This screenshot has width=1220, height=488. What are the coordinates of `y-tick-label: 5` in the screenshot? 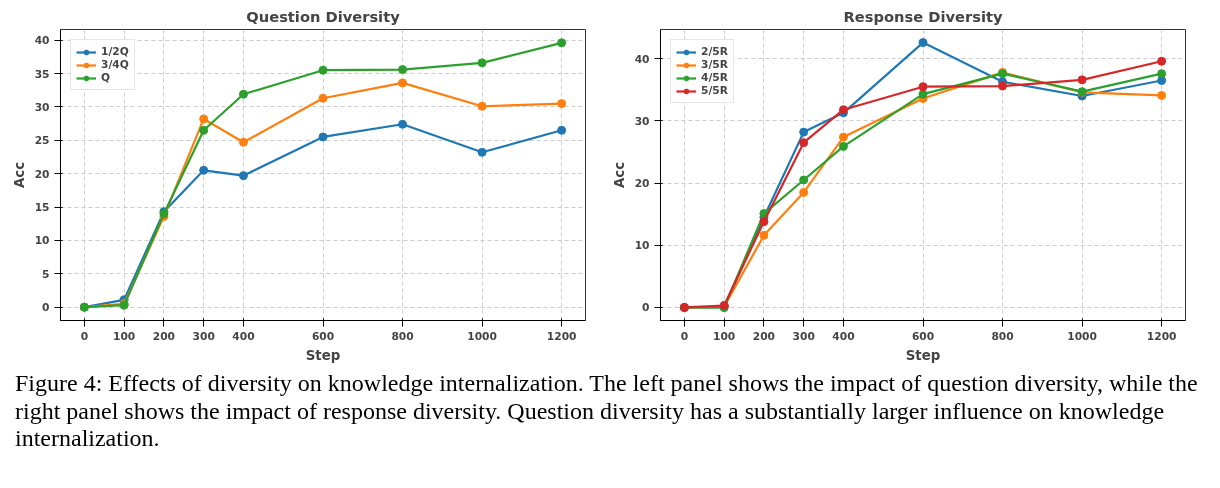 It's located at (46, 274).